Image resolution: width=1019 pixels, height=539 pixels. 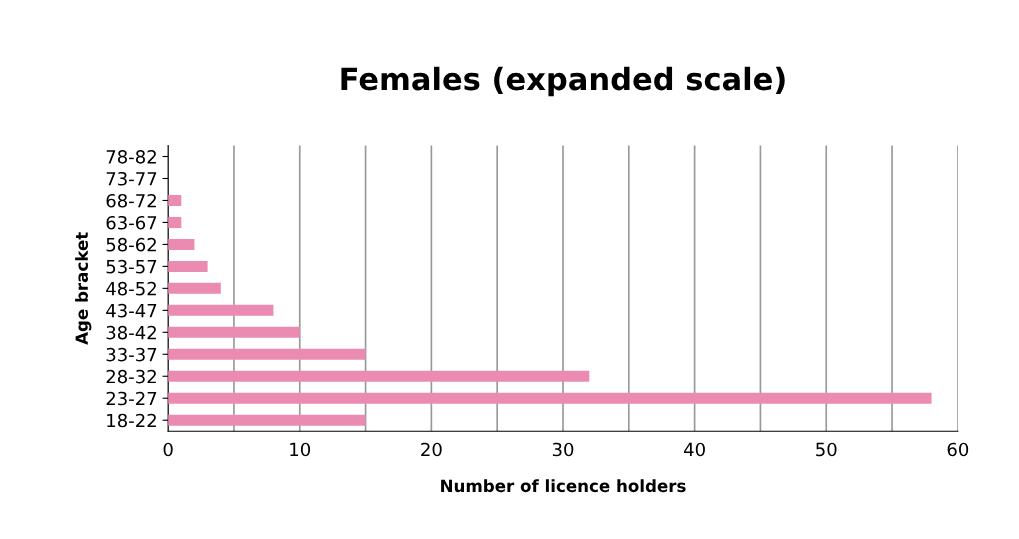 What do you see at coordinates (131, 420) in the screenshot?
I see `y-tick-label: 18-22` at bounding box center [131, 420].